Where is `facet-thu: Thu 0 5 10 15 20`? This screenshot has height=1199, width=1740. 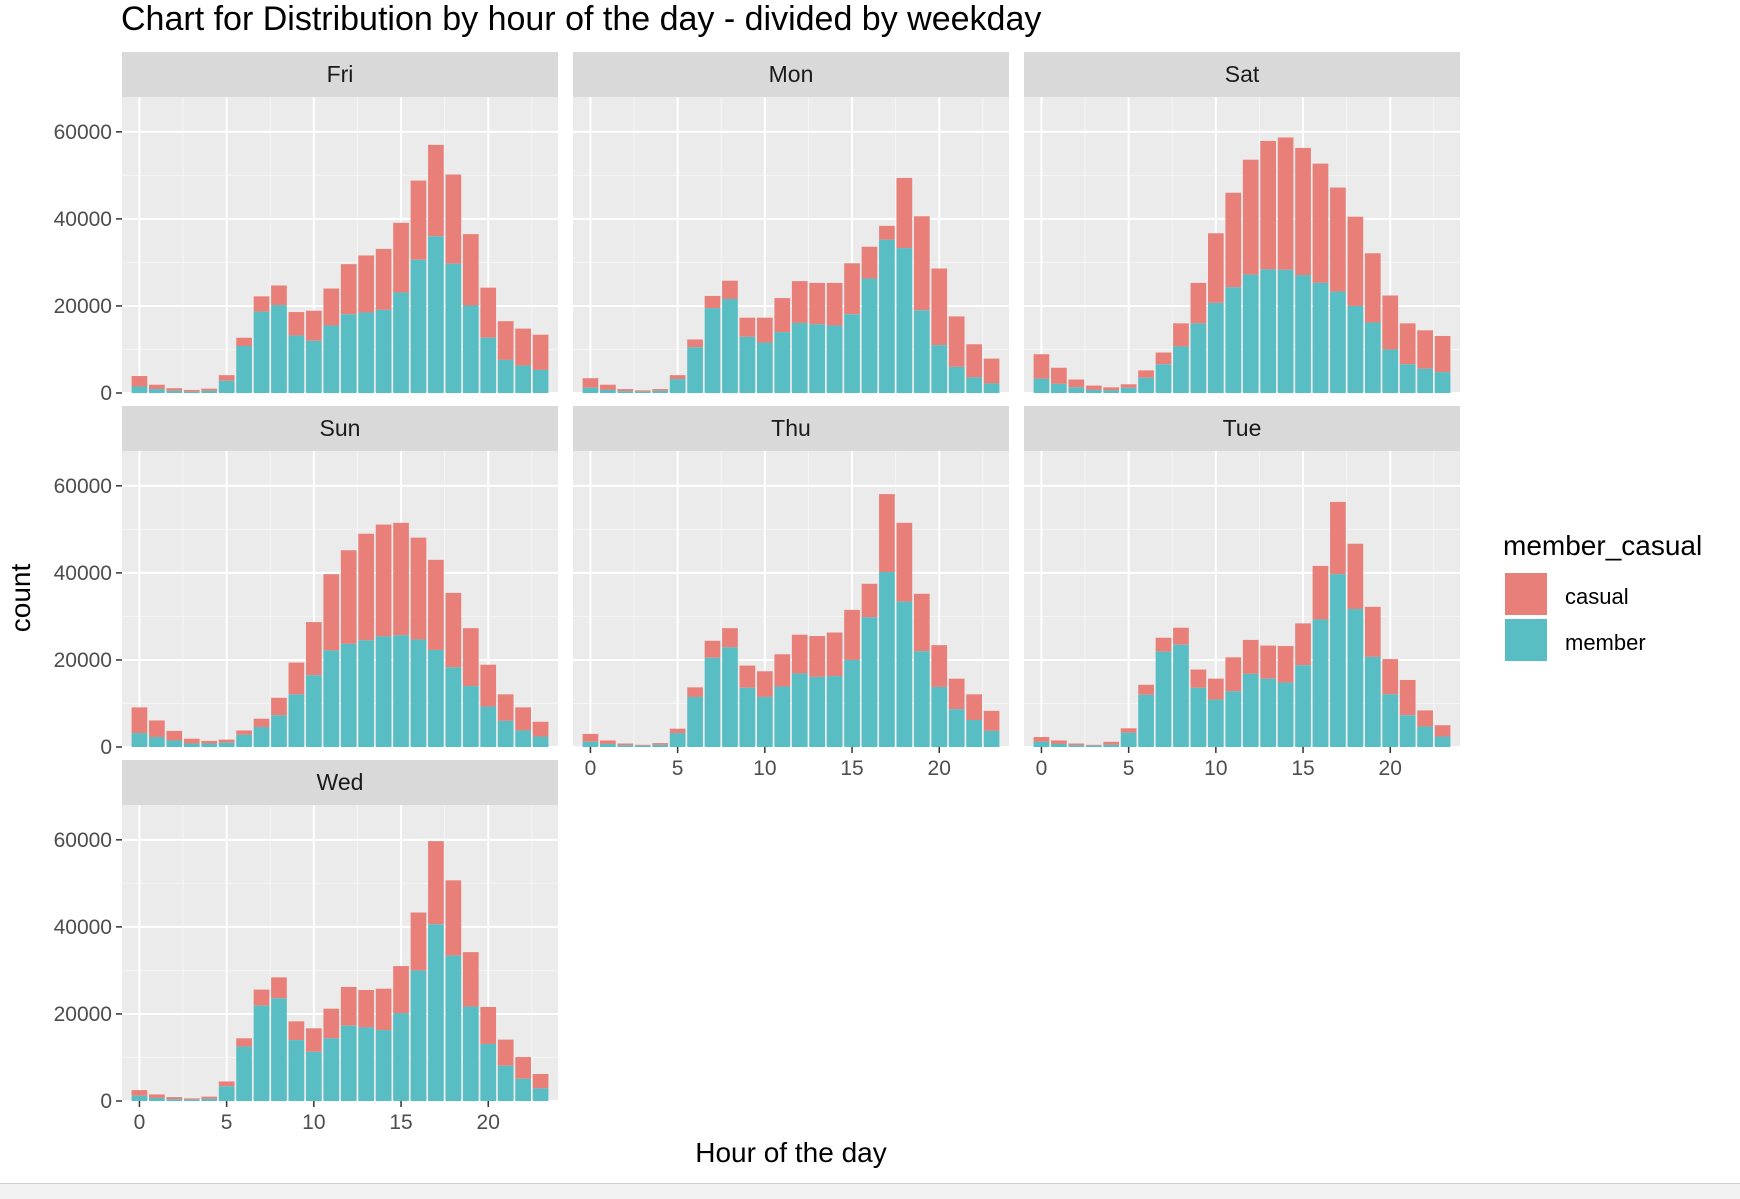 facet-thu: Thu 0 5 10 15 20 is located at coordinates (791, 593).